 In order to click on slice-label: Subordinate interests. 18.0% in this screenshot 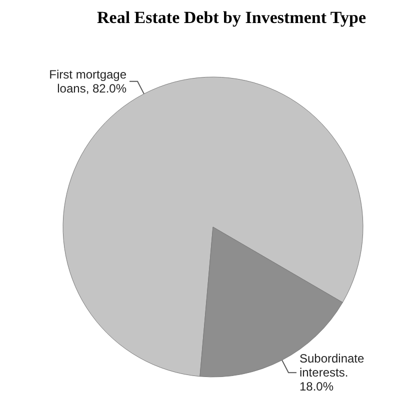, I will do `click(332, 373)`.